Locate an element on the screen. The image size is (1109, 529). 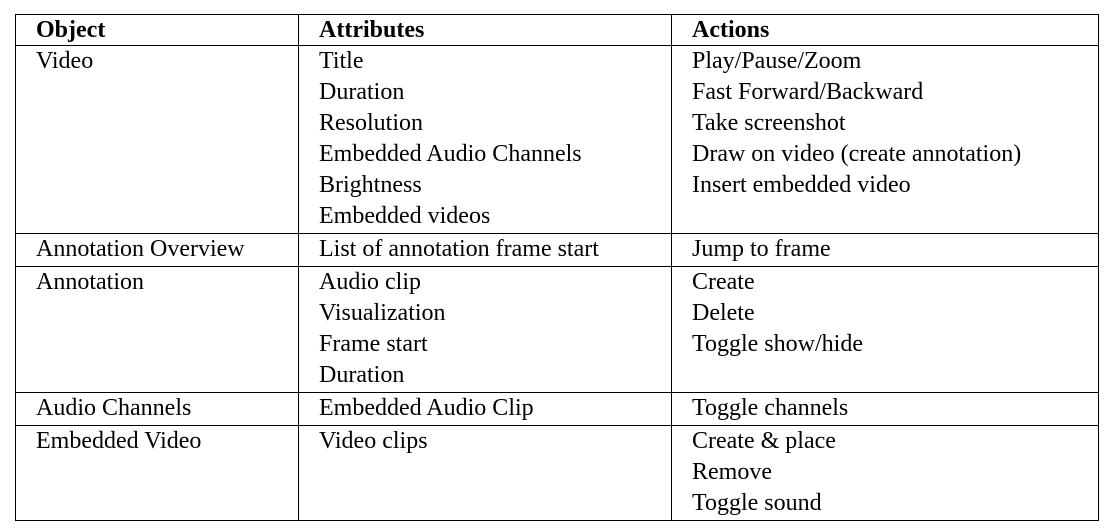
object-cell: Annotation is located at coordinates (157, 329).